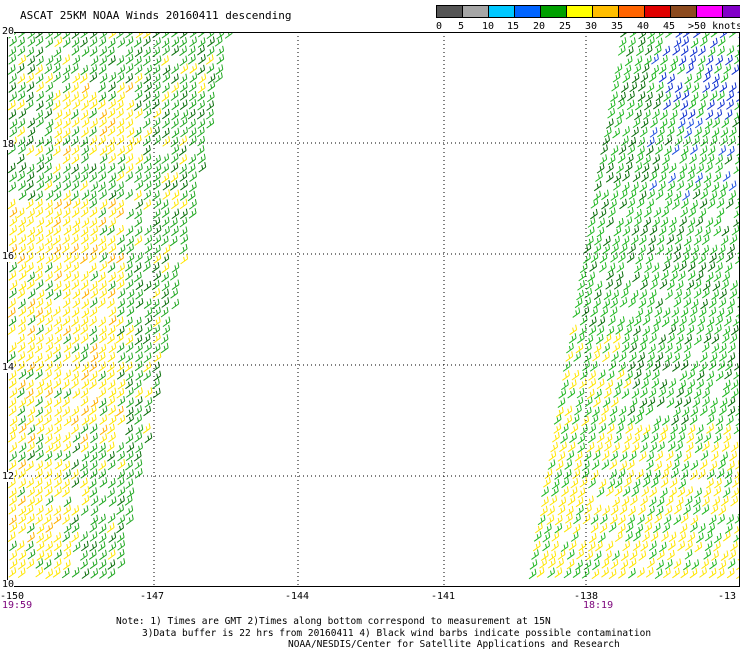  Describe the element at coordinates (488, 26) in the screenshot. I see `legend-label: 10` at that location.